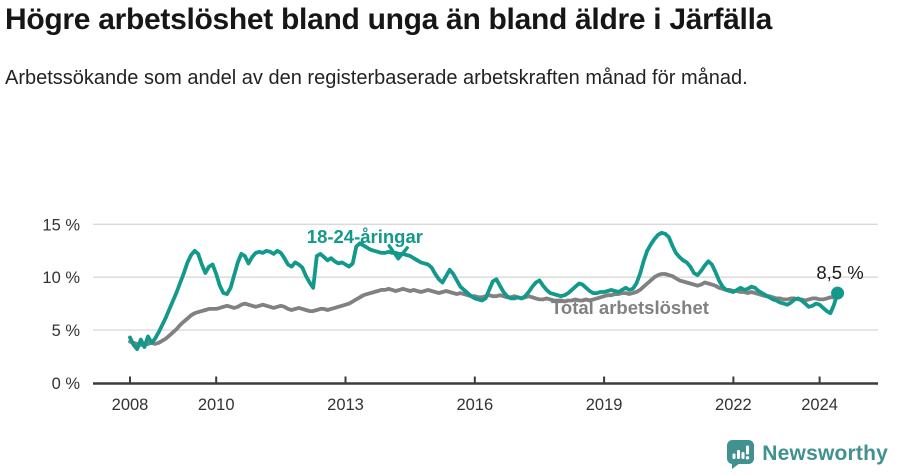 The width and height of the screenshot is (900, 474). Describe the element at coordinates (838, 293) in the screenshot. I see `series-end-dot` at that location.